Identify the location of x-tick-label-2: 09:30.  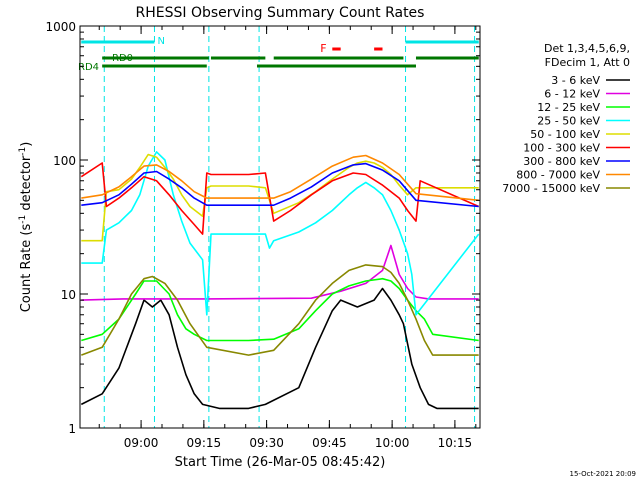
(266, 443).